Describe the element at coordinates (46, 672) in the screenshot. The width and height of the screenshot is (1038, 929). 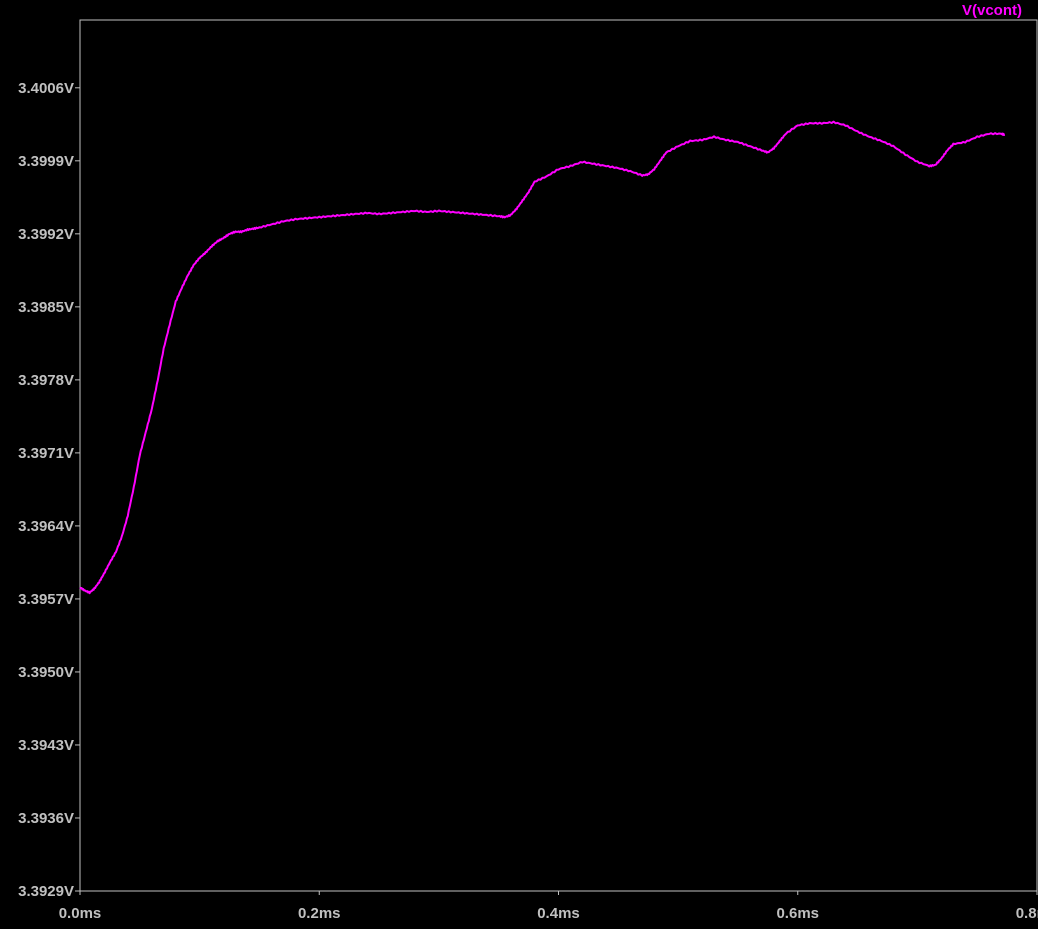
I see `y-tick-label: 3.3950V` at that location.